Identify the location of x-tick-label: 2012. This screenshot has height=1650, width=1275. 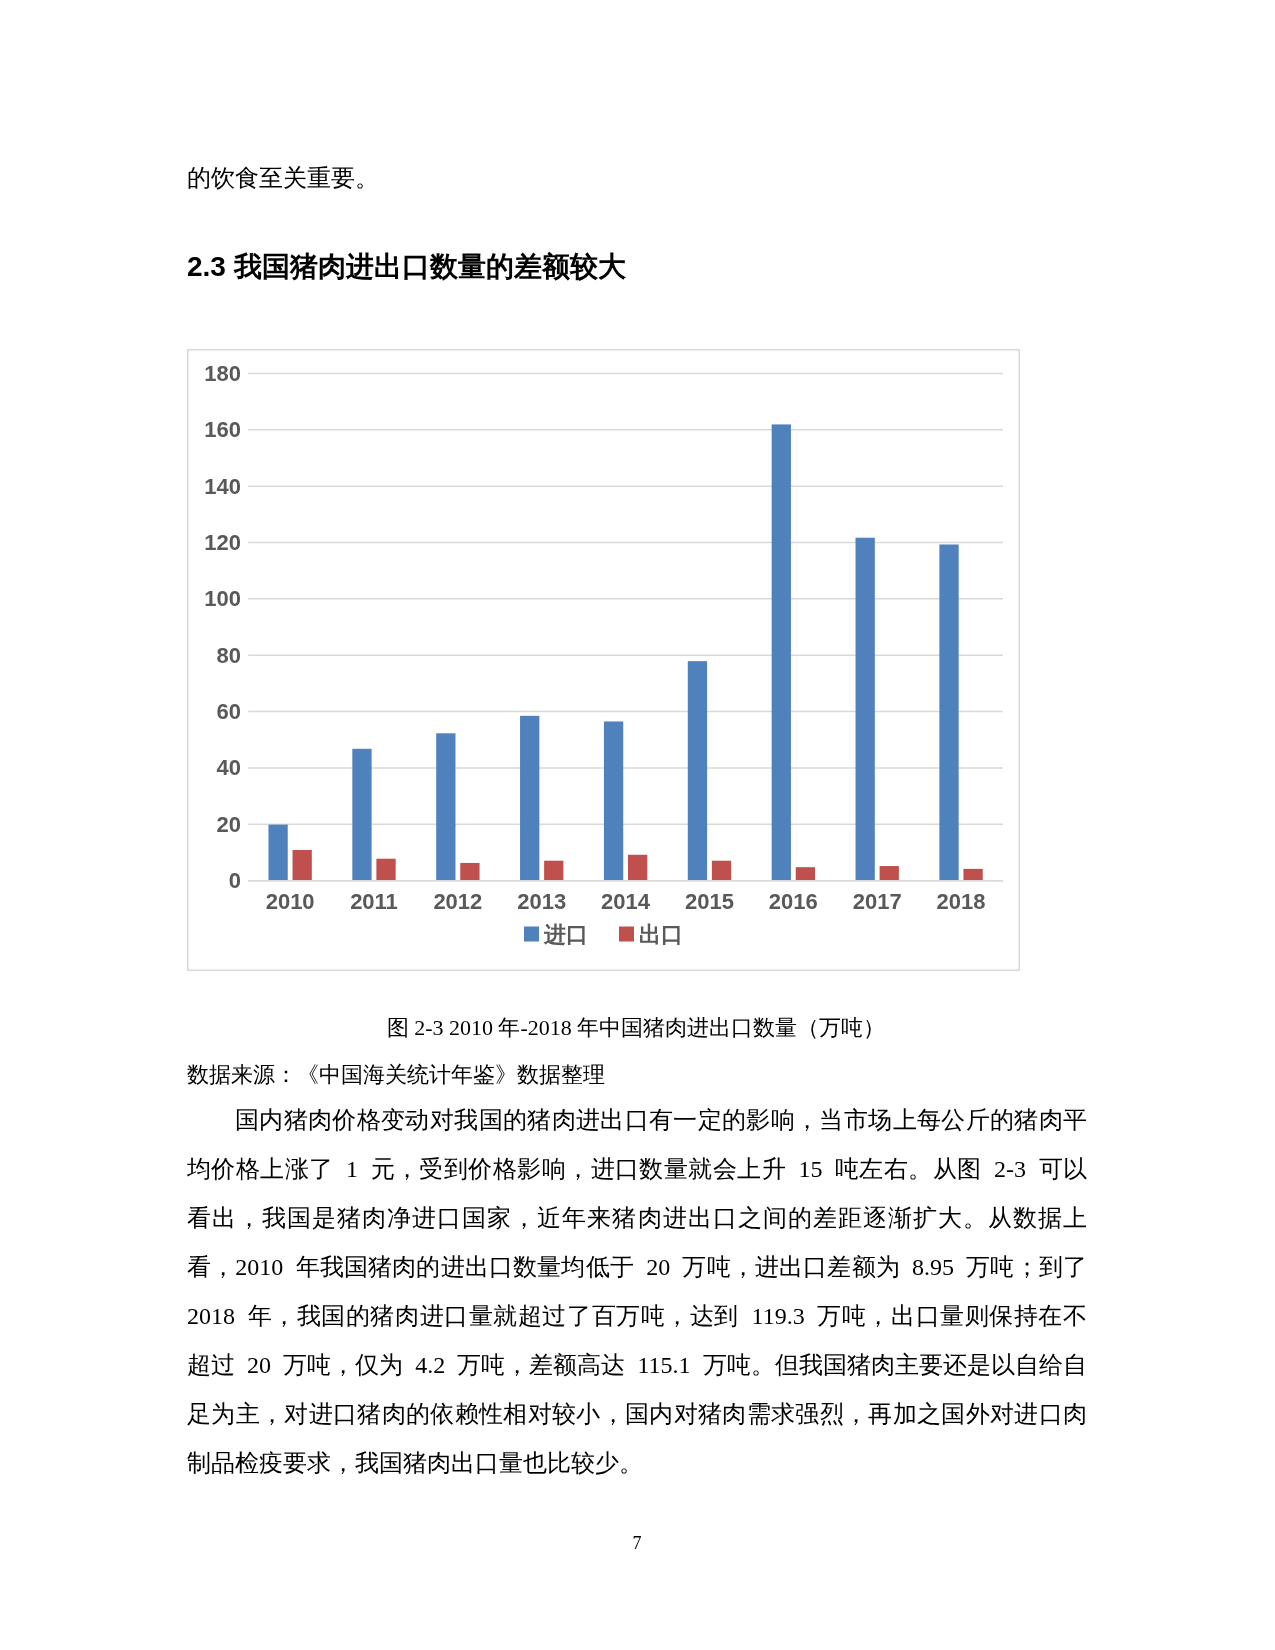
(458, 901).